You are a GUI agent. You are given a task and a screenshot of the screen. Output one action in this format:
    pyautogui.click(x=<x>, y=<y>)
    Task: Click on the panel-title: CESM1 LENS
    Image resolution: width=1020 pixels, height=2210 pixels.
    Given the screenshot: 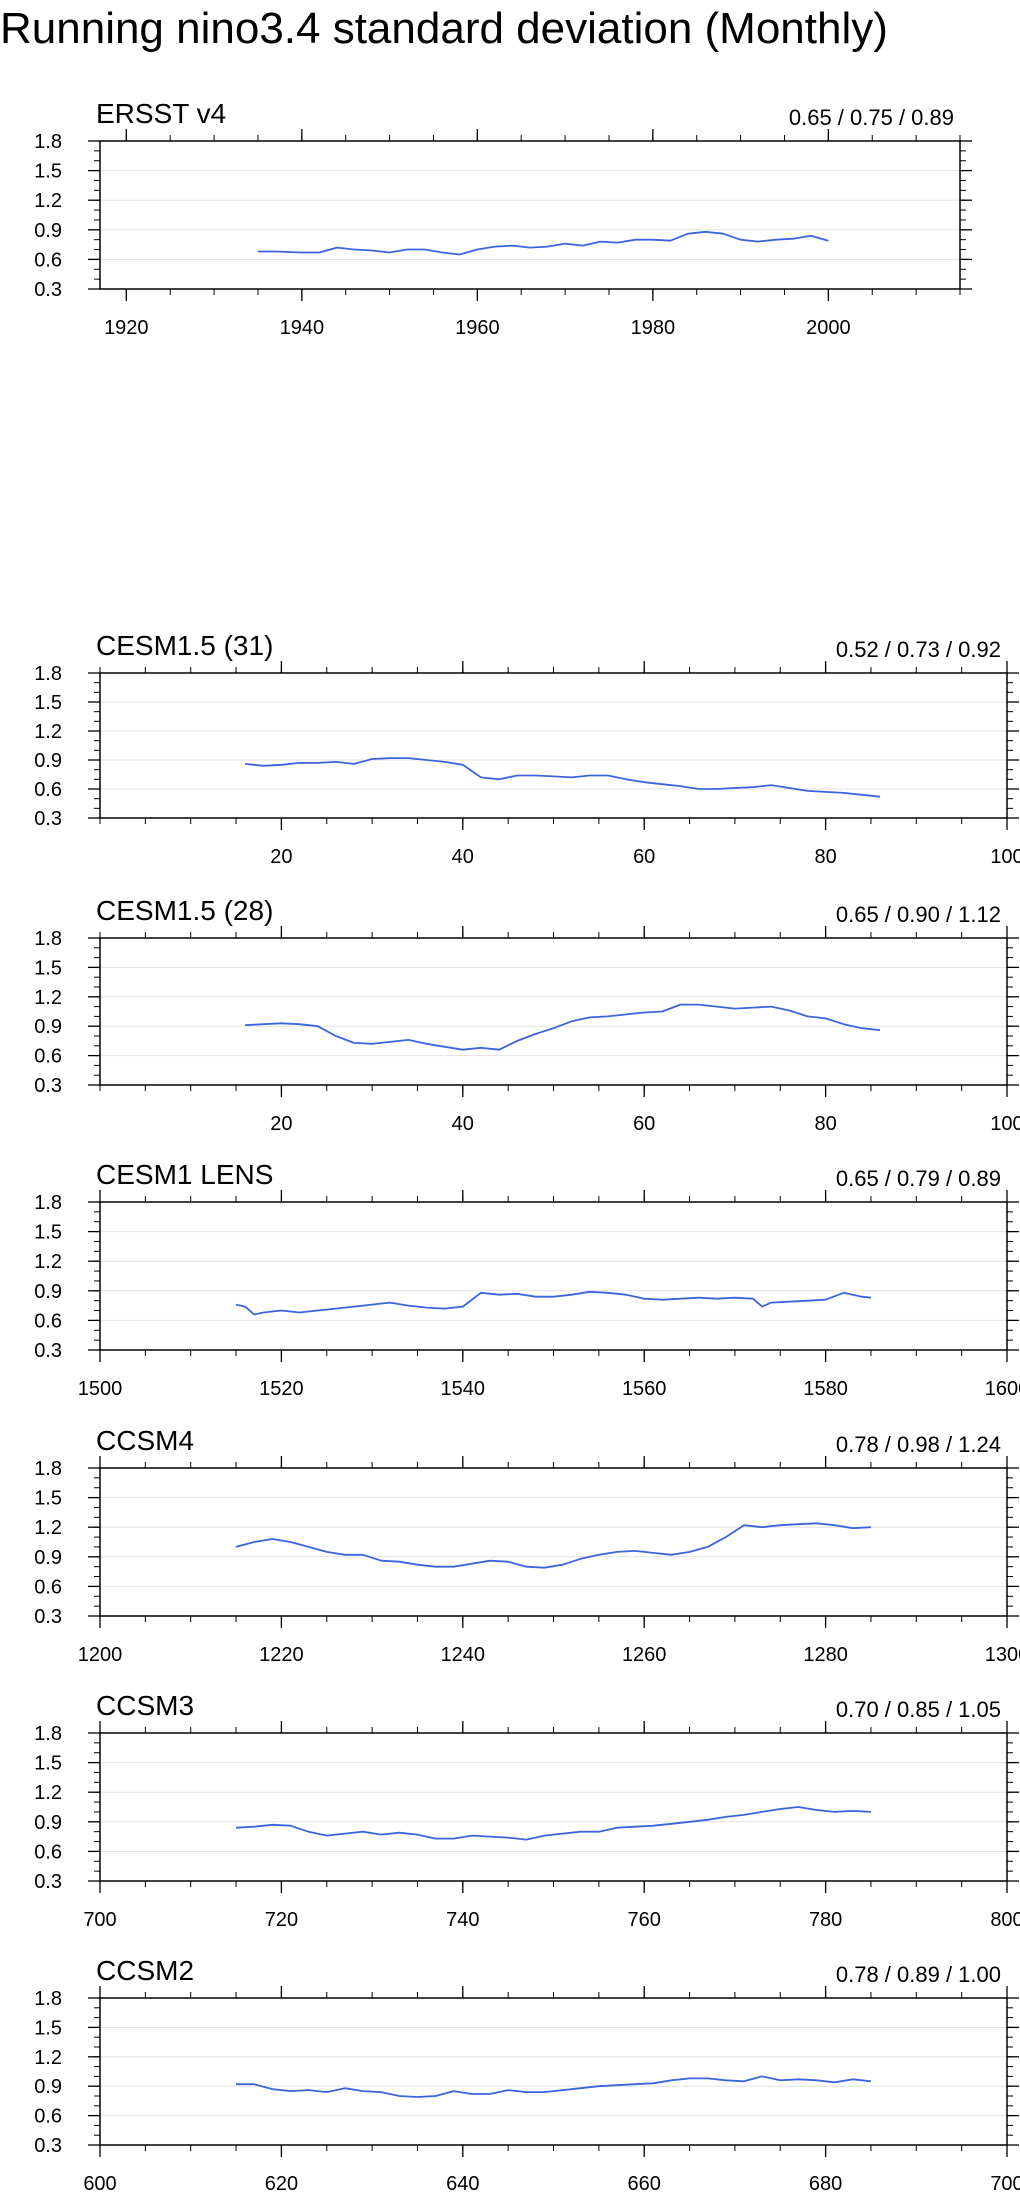 What is the action you would take?
    pyautogui.click(x=184, y=1174)
    